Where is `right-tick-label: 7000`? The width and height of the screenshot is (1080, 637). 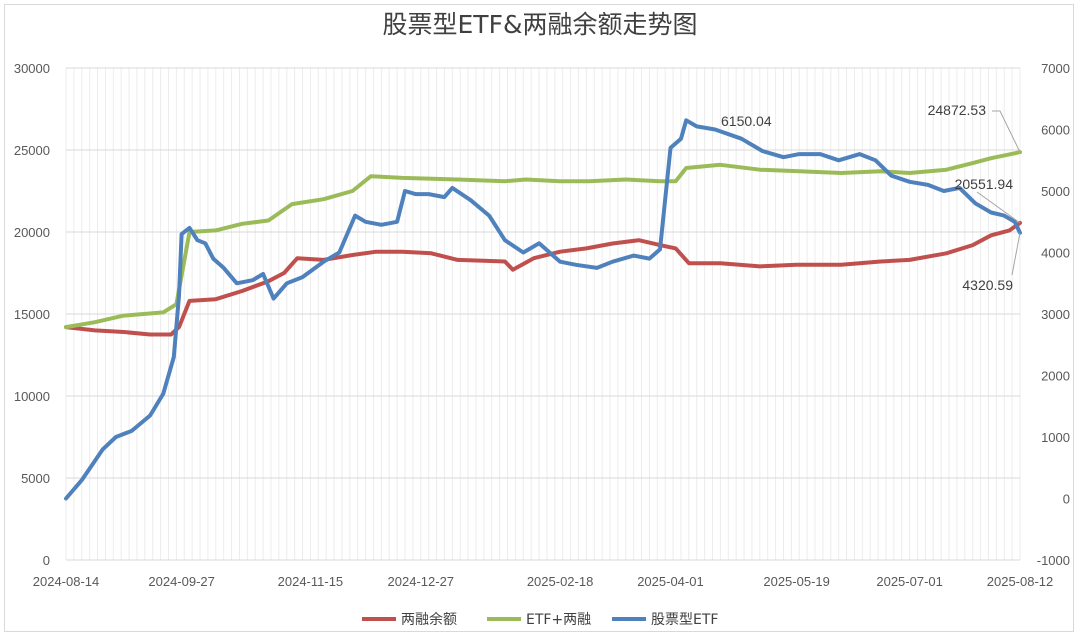
right-tick-label: 7000 is located at coordinates (1055, 68).